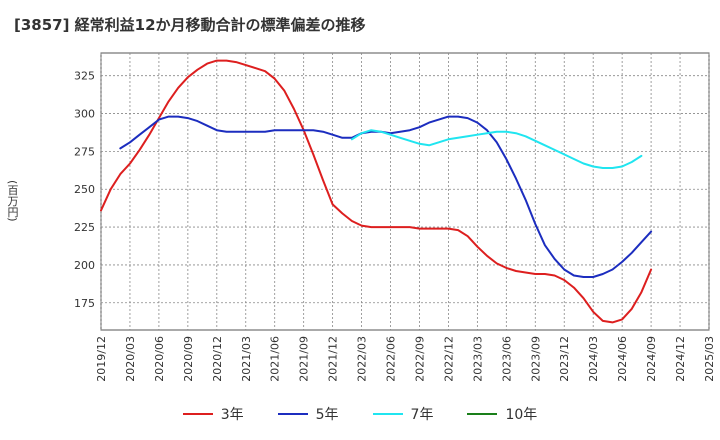 The image size is (720, 440). Describe the element at coordinates (502, 414) in the screenshot. I see `legend-item-3: 10年` at that location.